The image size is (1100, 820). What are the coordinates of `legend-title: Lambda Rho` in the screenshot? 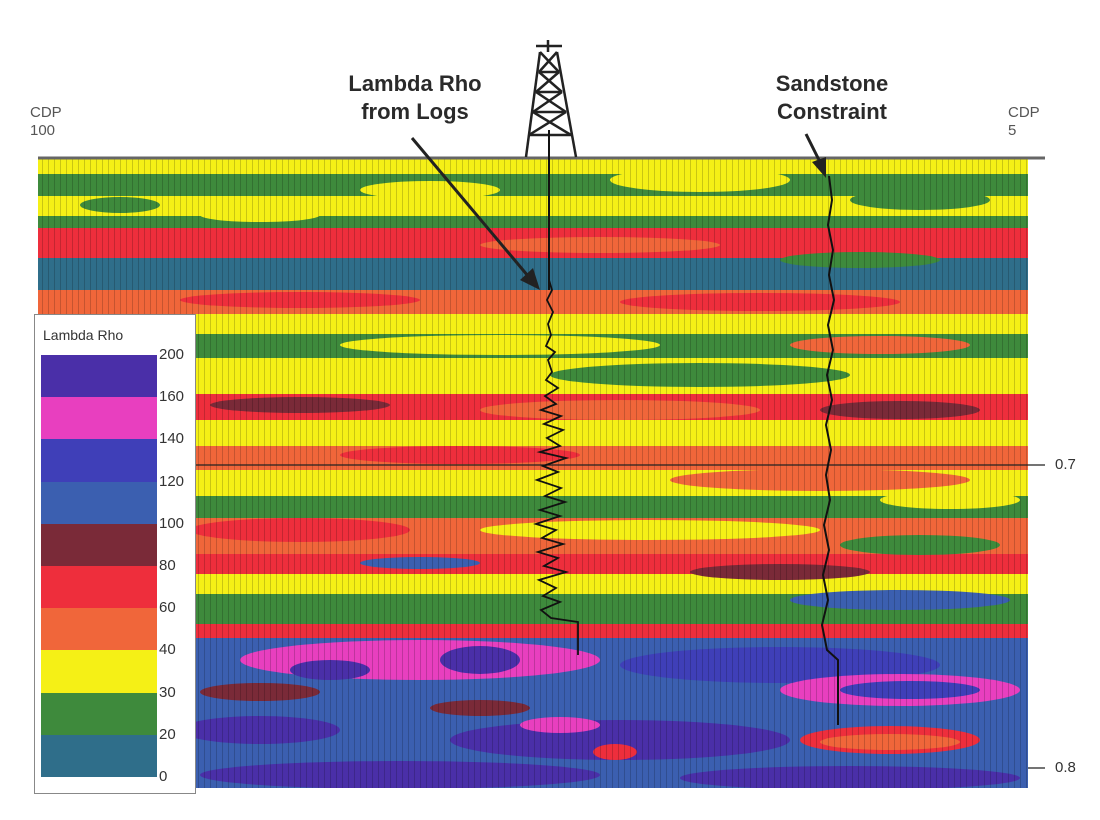 It's located at (83, 335).